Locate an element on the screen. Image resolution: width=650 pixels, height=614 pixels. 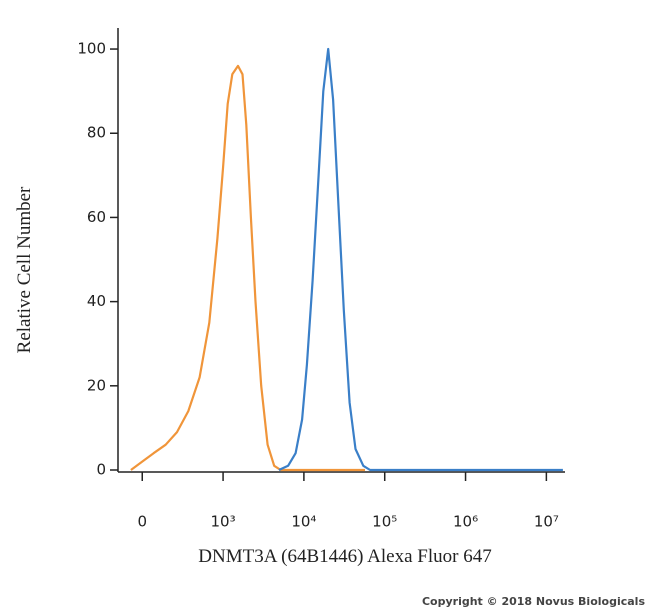
y-tick-label: 100 is located at coordinates (91, 49).